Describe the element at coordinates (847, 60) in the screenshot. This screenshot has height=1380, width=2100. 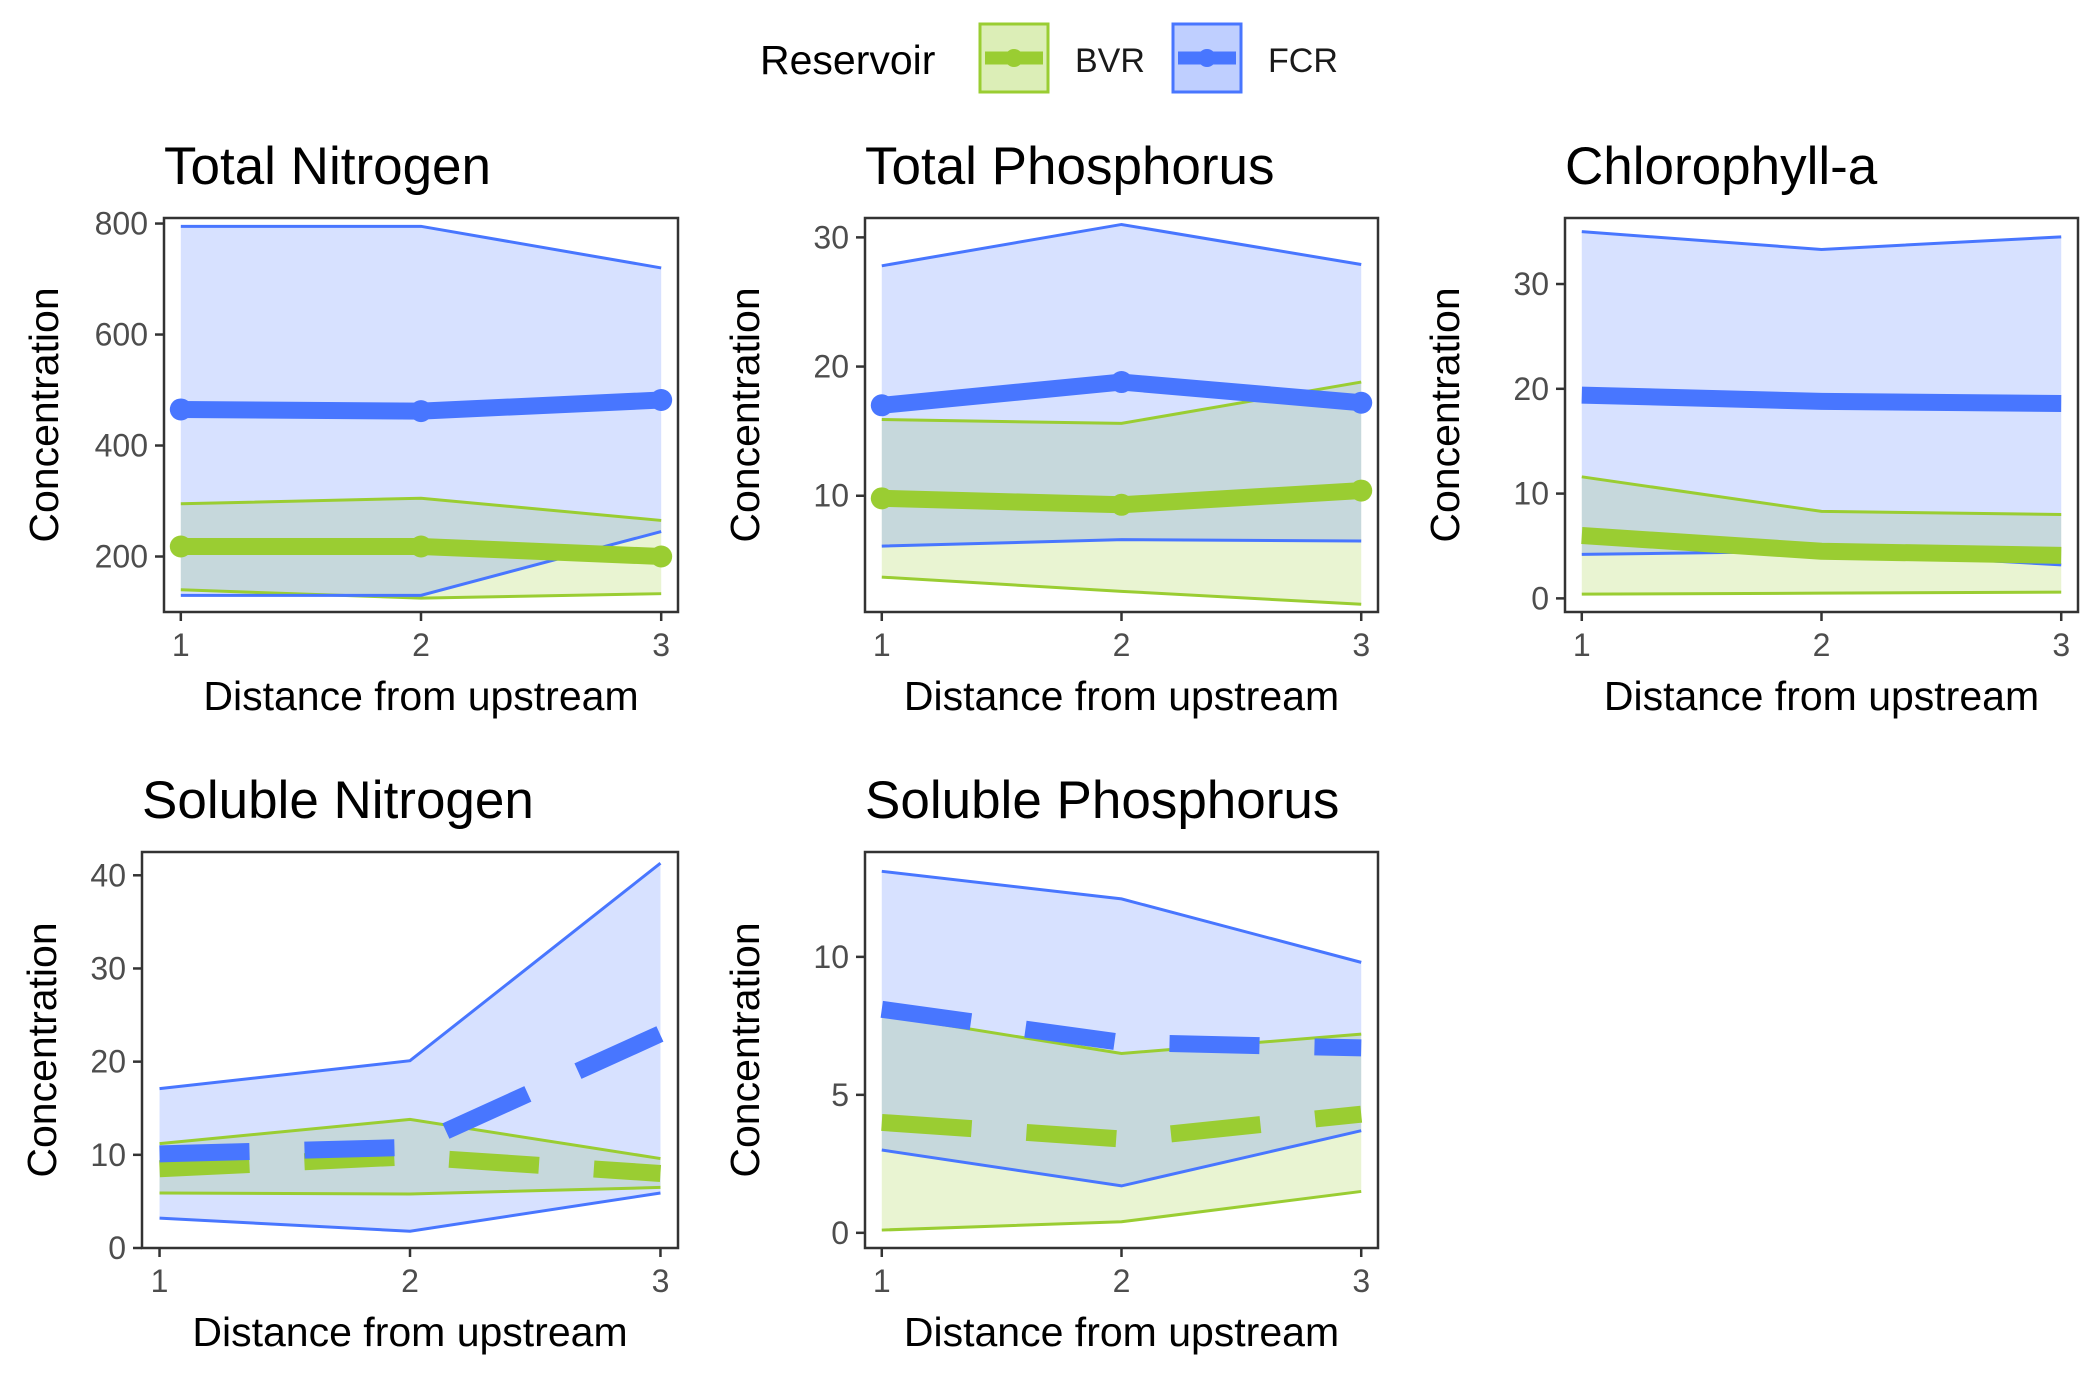
I see `legend-title: Reservoir` at that location.